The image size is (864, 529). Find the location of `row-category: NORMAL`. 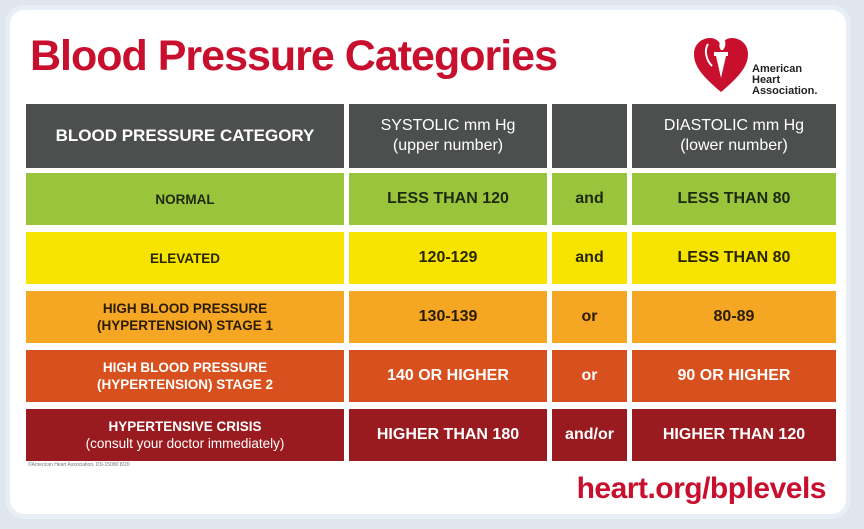

row-category: NORMAL is located at coordinates (185, 199).